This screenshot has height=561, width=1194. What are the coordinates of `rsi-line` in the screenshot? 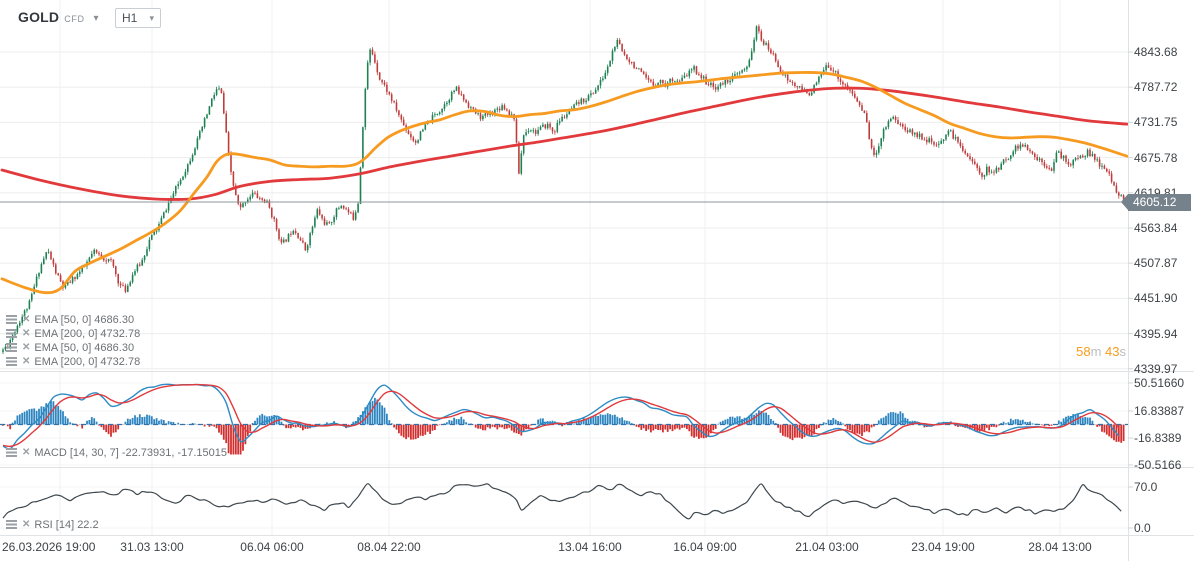 It's located at (562, 501).